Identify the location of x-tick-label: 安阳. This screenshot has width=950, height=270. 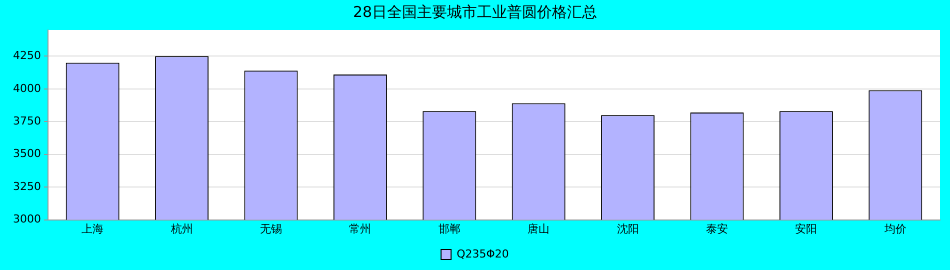
(806, 229).